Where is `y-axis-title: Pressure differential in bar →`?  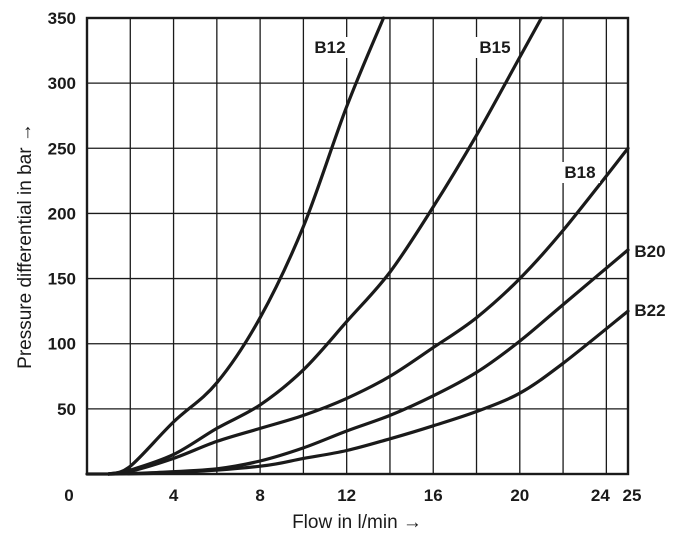
y-axis-title: Pressure differential in bar → is located at coordinates (25, 246).